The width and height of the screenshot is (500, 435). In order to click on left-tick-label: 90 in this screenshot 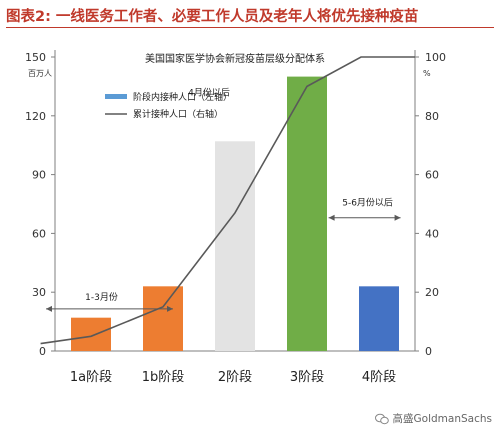, I will do `click(39, 175)`.